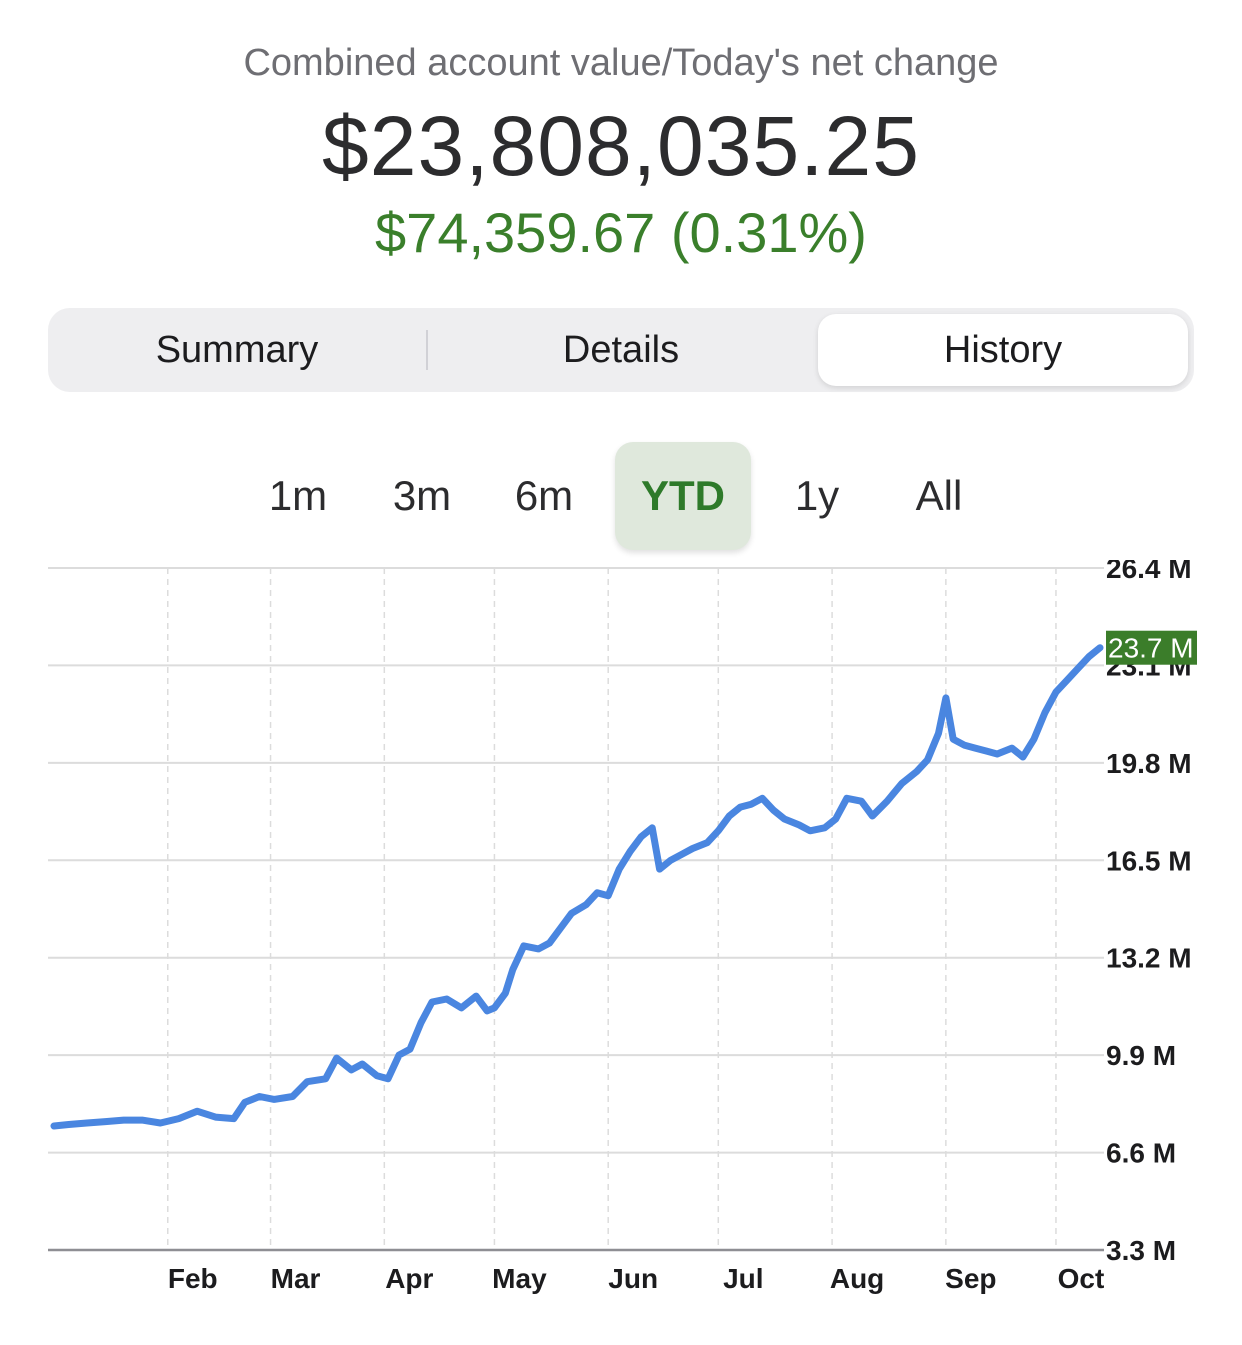  I want to click on range-1y-button: 1y, so click(817, 495).